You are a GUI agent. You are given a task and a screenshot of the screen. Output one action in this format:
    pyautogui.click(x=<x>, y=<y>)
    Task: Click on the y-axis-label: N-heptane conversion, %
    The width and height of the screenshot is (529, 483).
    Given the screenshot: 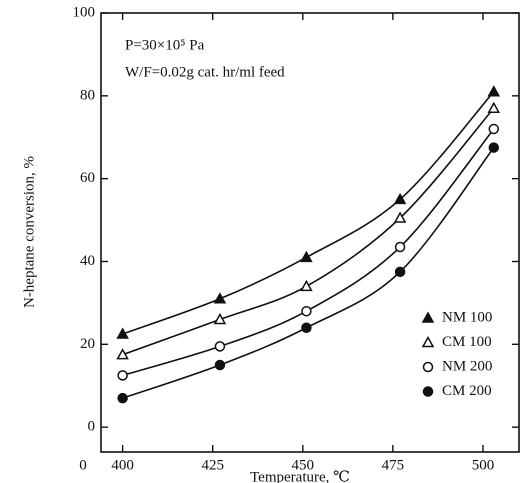 What is the action you would take?
    pyautogui.click(x=29, y=232)
    